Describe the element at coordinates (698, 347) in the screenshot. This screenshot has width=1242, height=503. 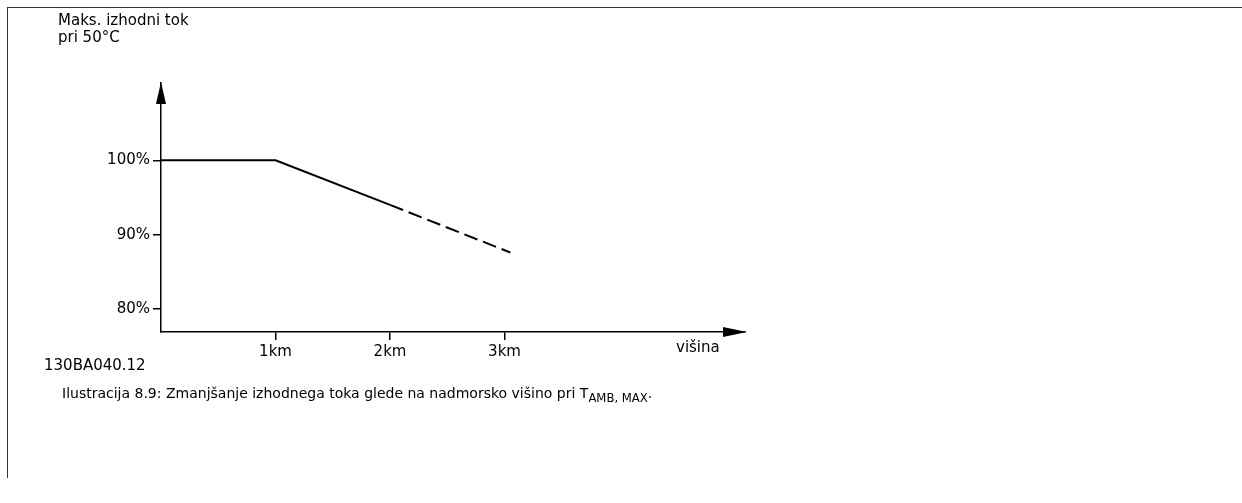
I see `x-axis-title: višina` at that location.